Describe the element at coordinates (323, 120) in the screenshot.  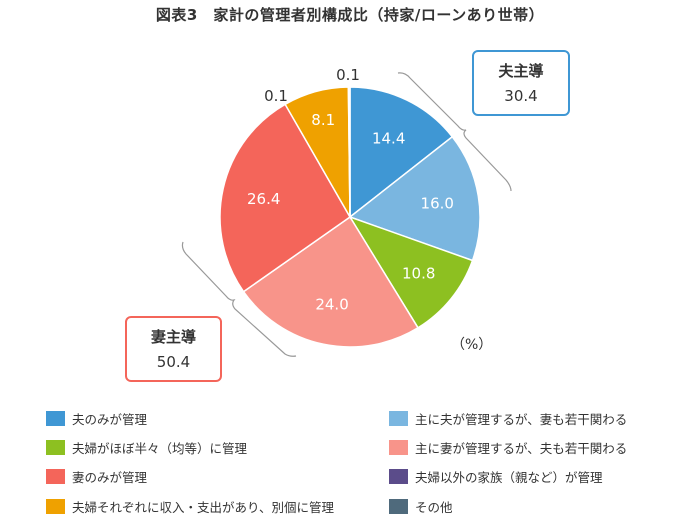
I see `slice-value-label: 8.1` at that location.